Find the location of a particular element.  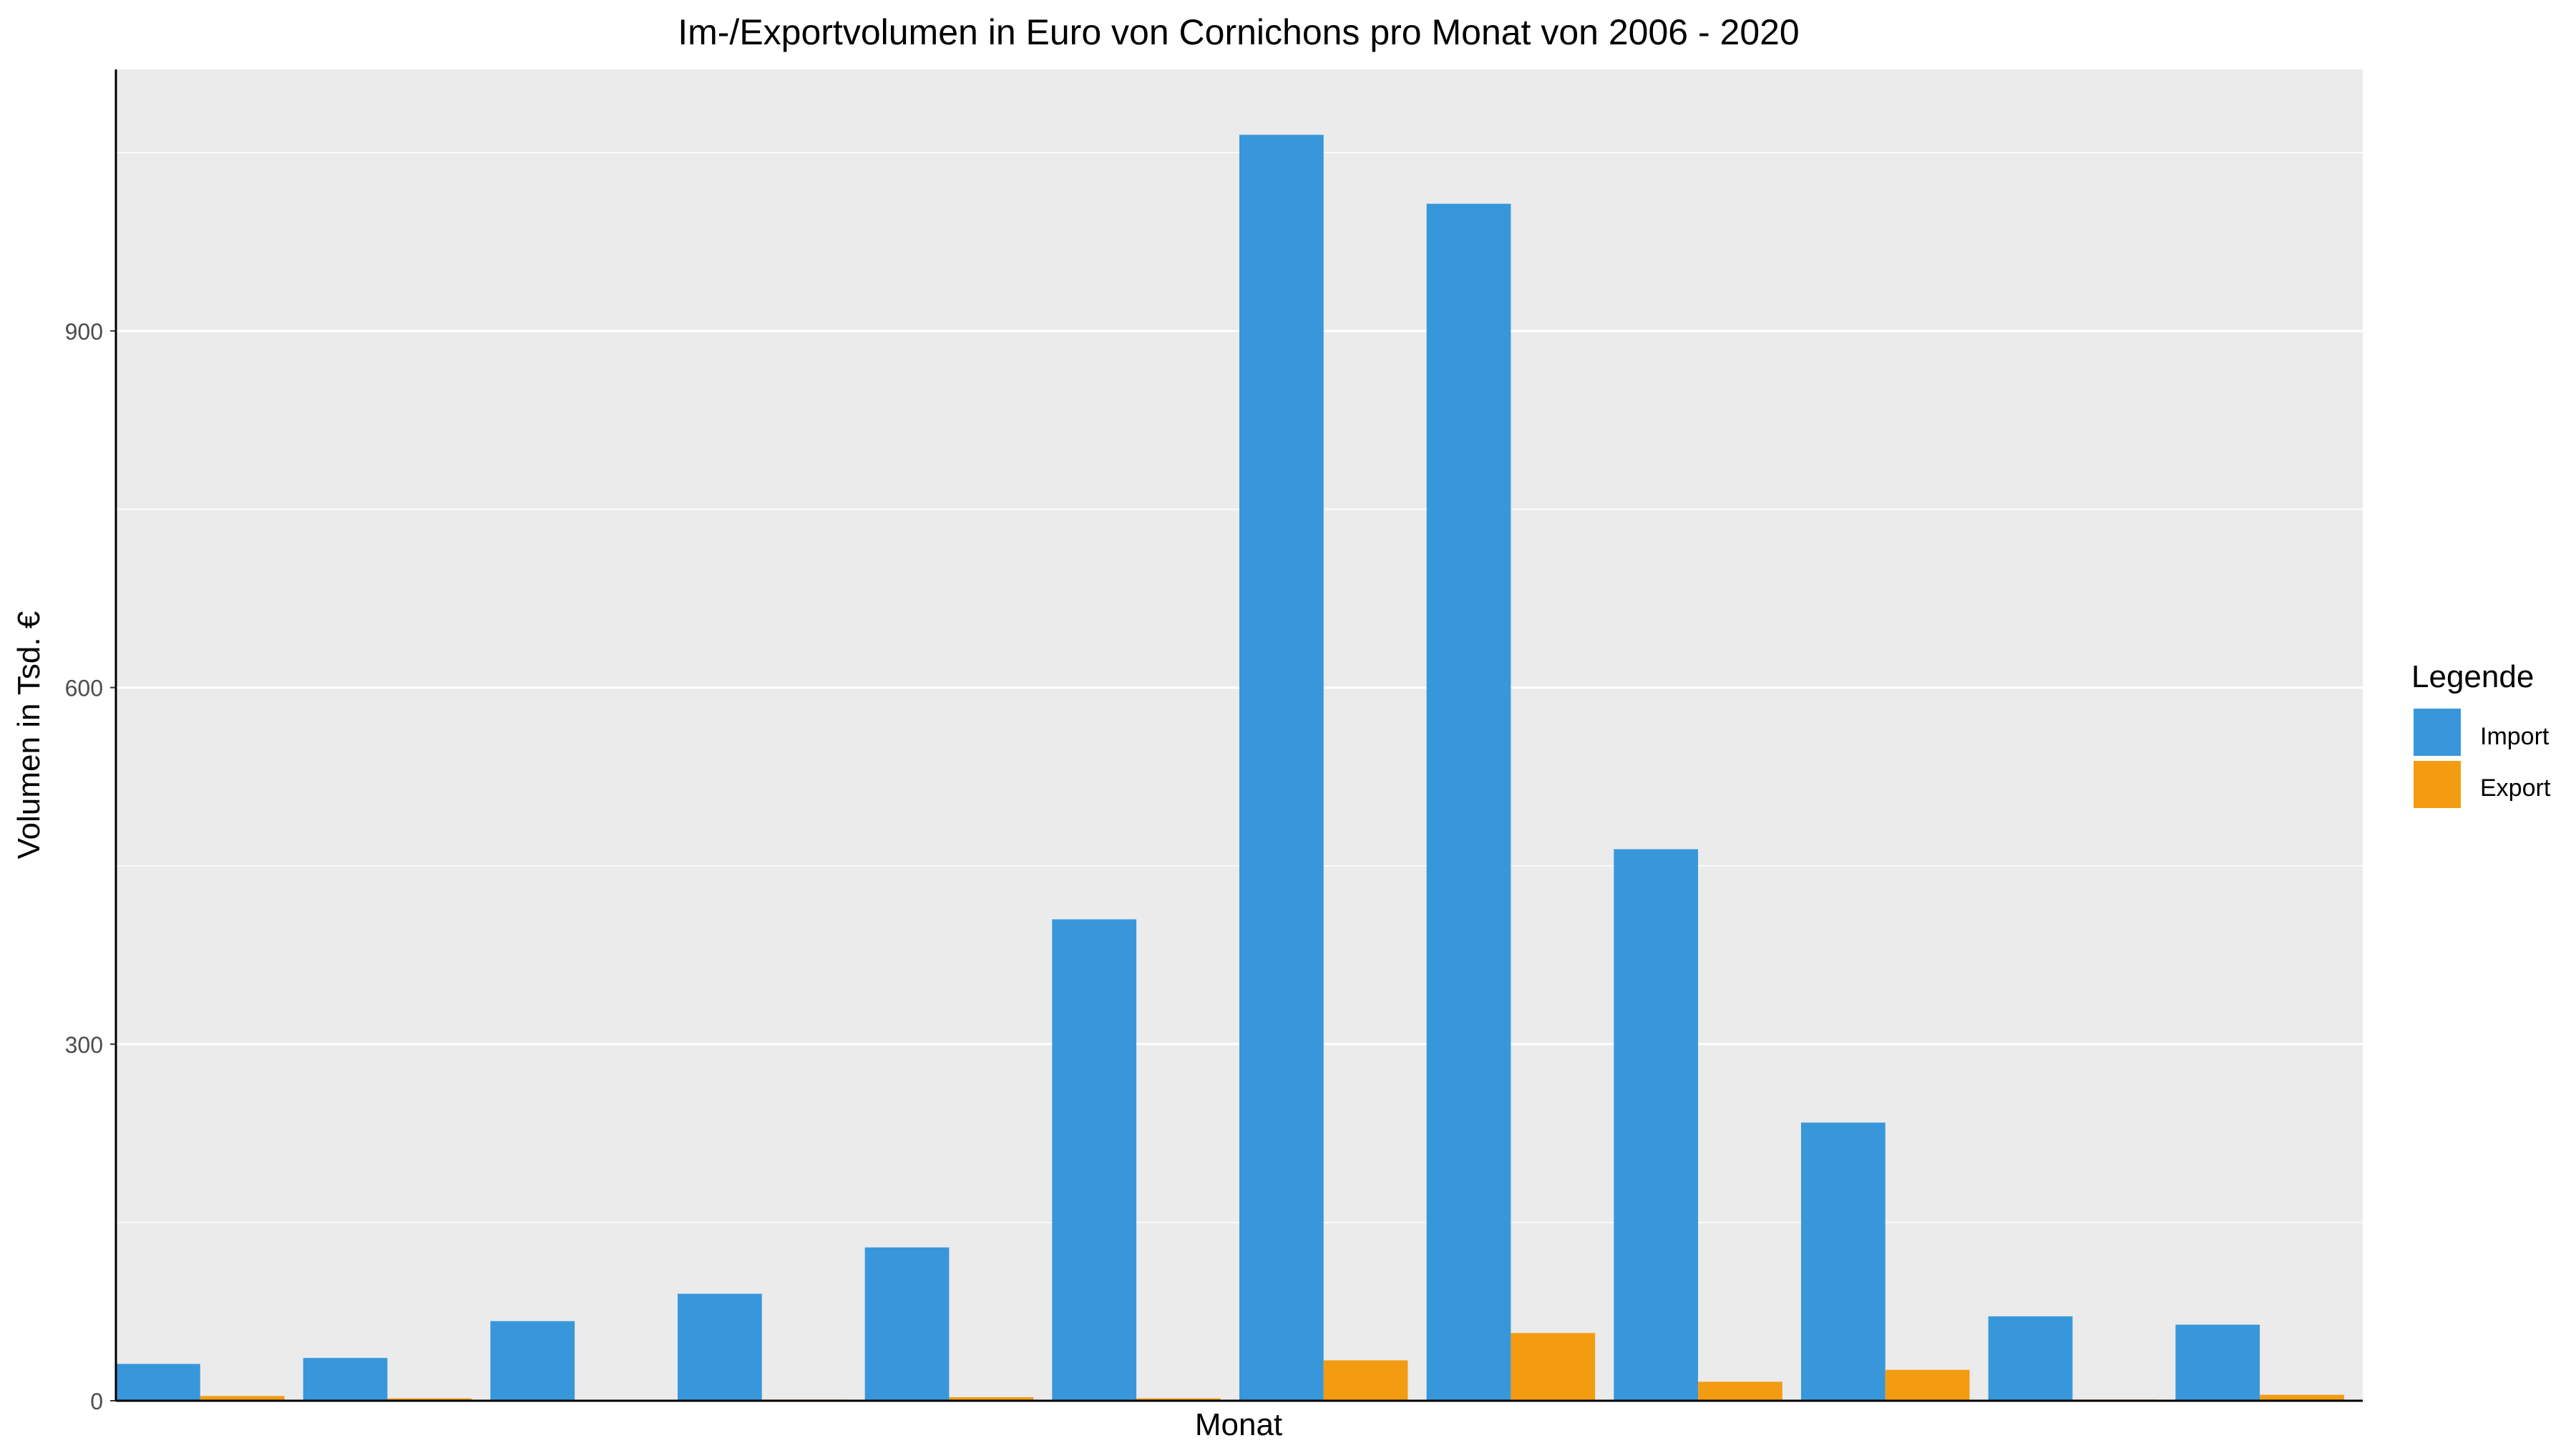

y-axis-label: Volumen in Tsd. € is located at coordinates (29, 735).